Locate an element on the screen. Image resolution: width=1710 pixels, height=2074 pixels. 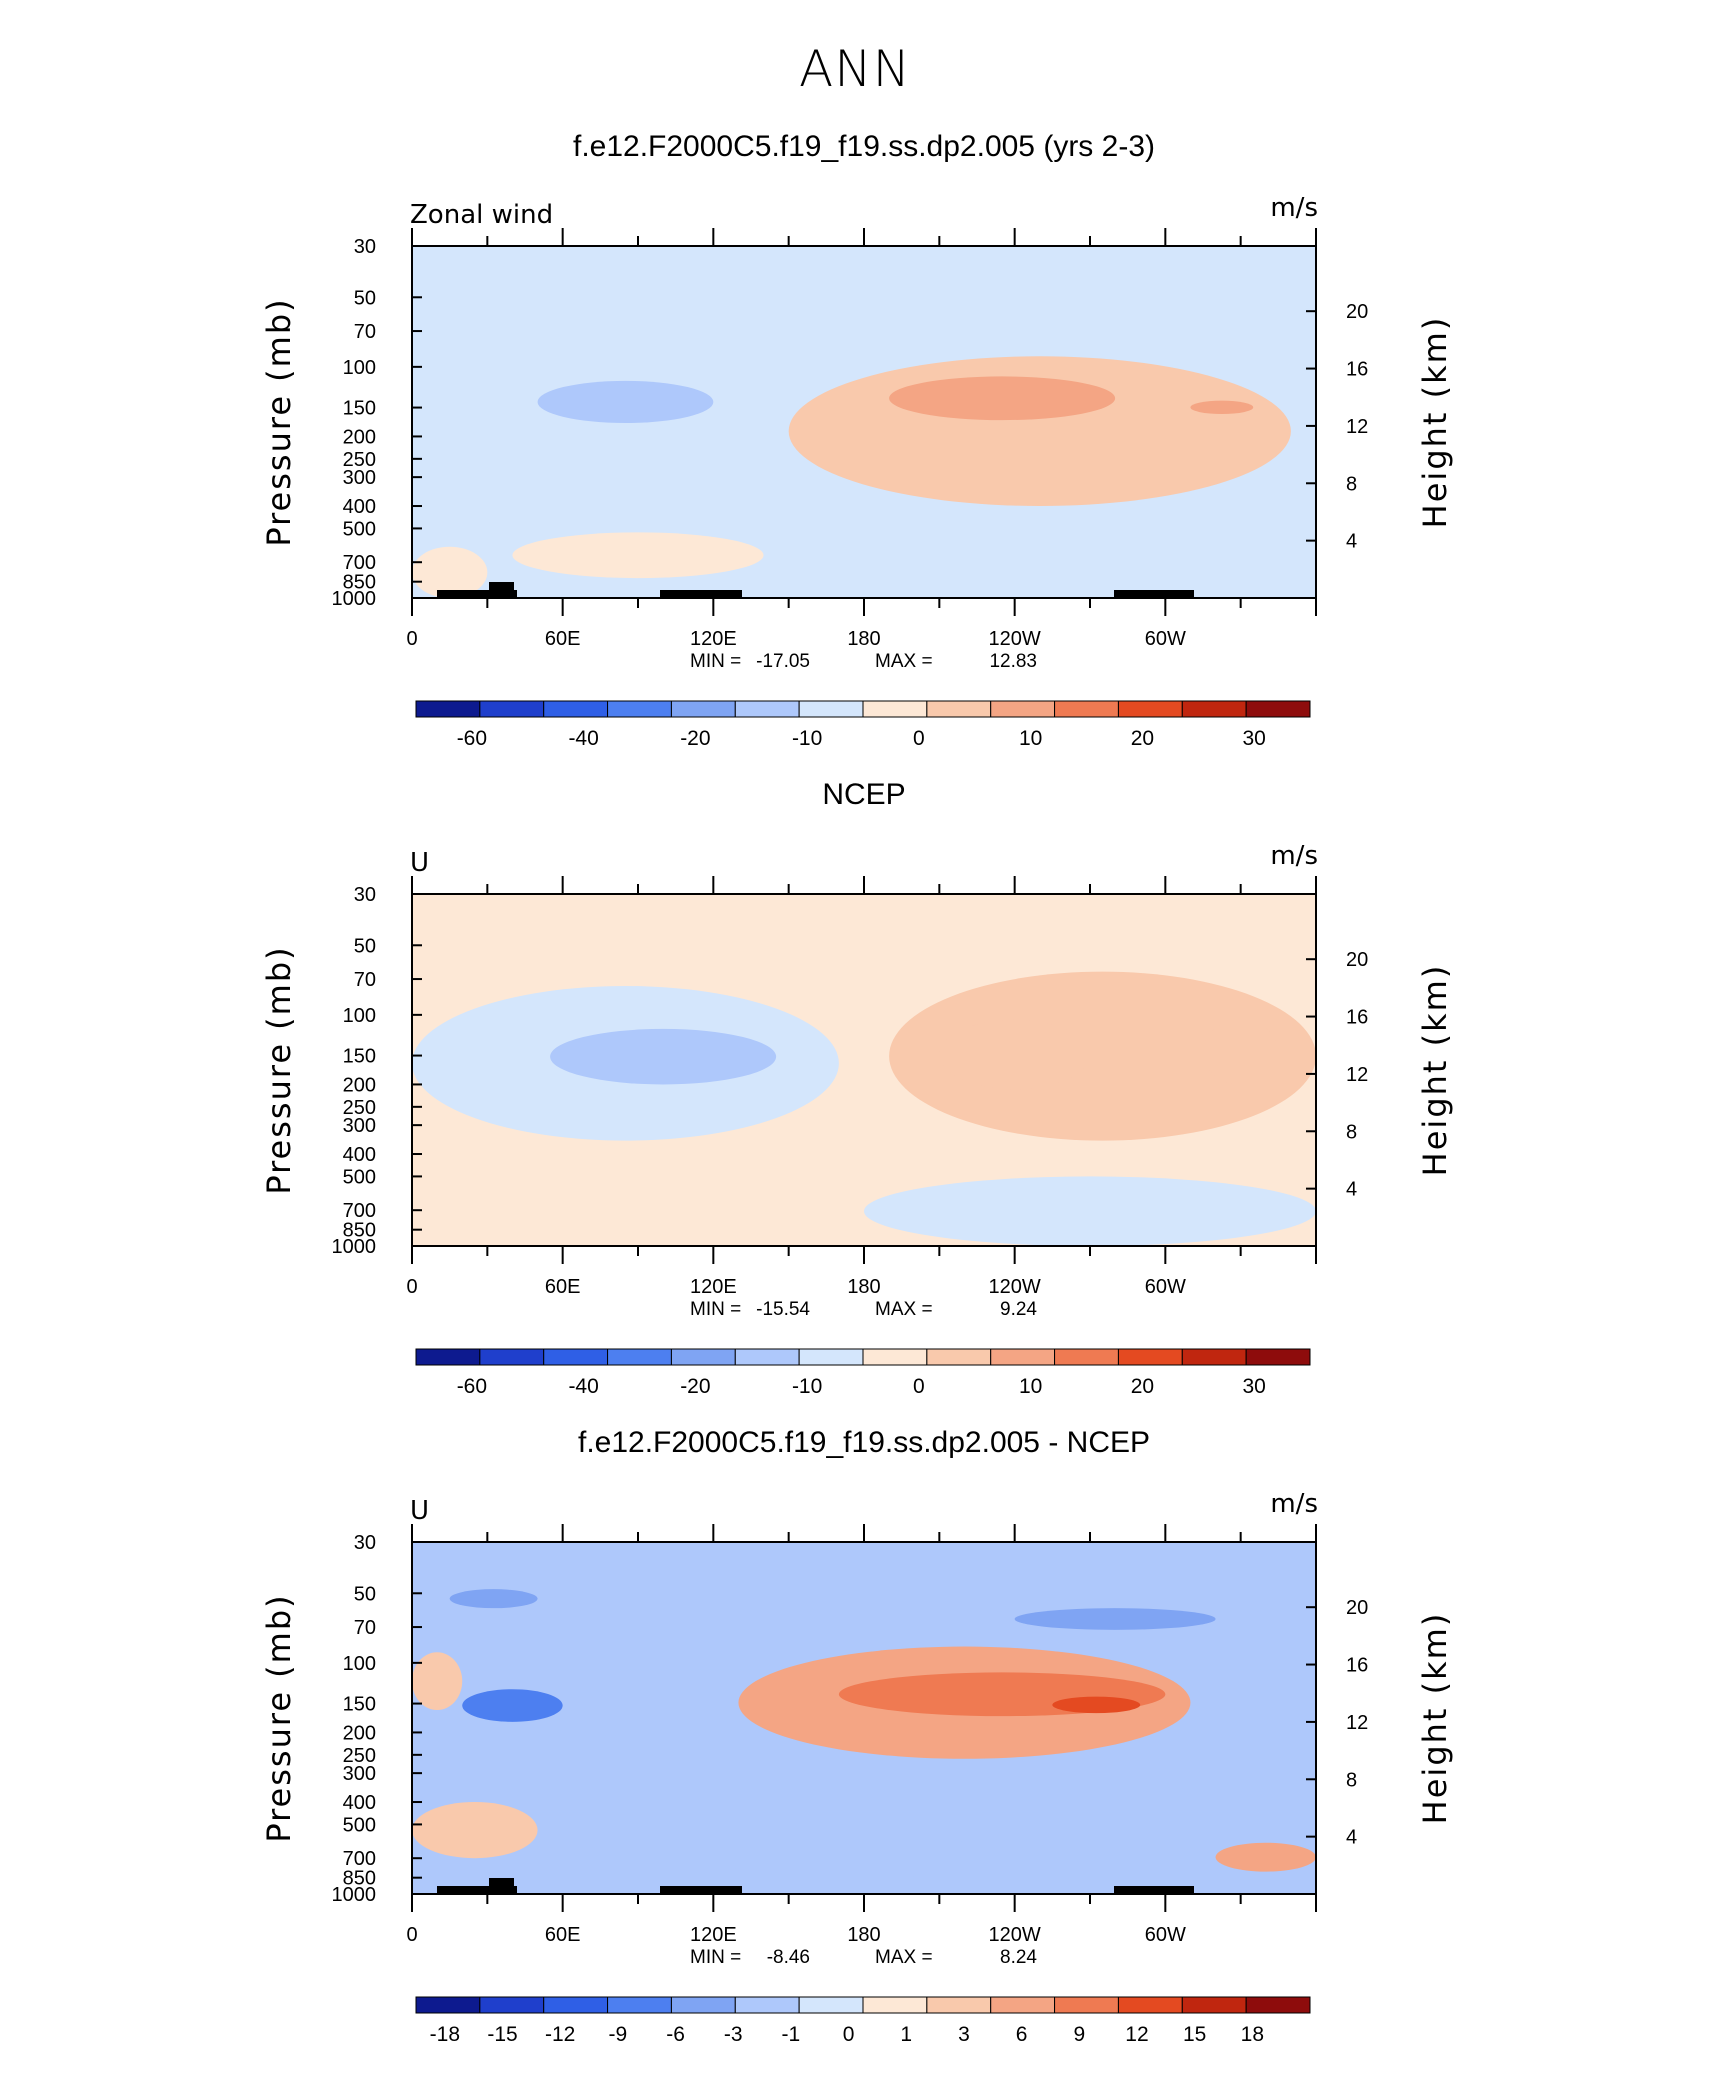
x-tick-label: 60E is located at coordinates (563, 1287).